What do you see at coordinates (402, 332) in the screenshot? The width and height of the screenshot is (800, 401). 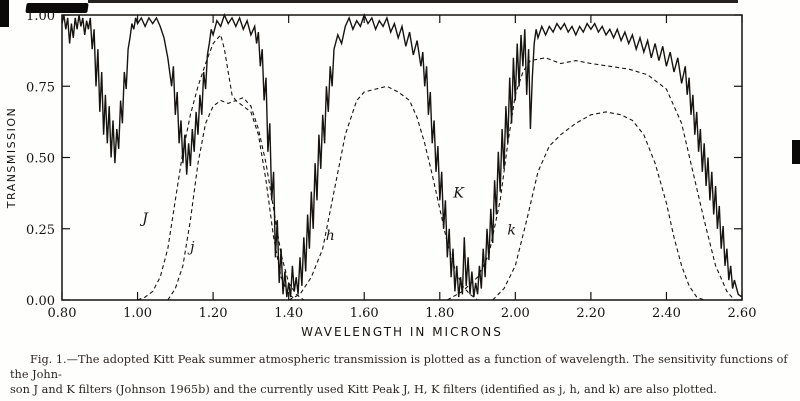 I see `x-axis-title: WAVELENGTH IN MICRONS` at bounding box center [402, 332].